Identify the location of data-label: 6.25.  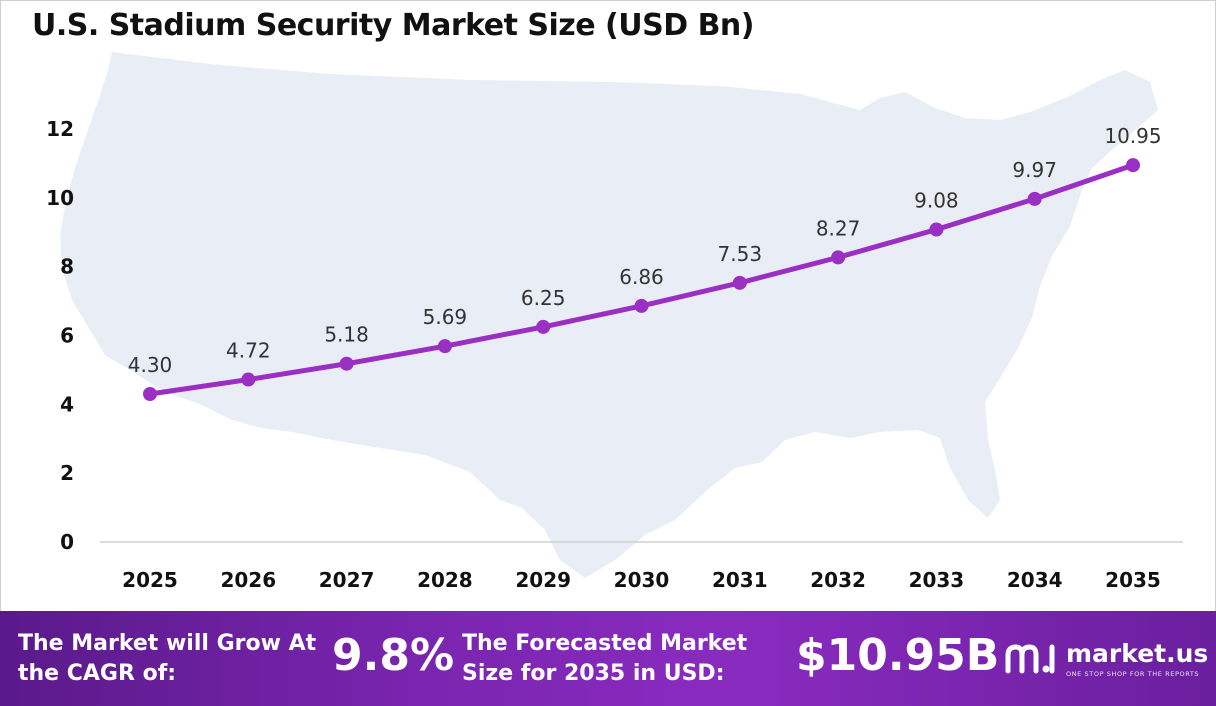
(543, 298).